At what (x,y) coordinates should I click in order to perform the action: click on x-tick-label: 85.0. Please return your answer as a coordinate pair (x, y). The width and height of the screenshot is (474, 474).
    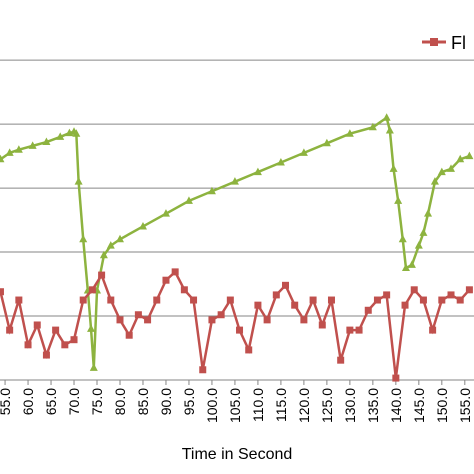
    Looking at the image, I should click on (143, 401).